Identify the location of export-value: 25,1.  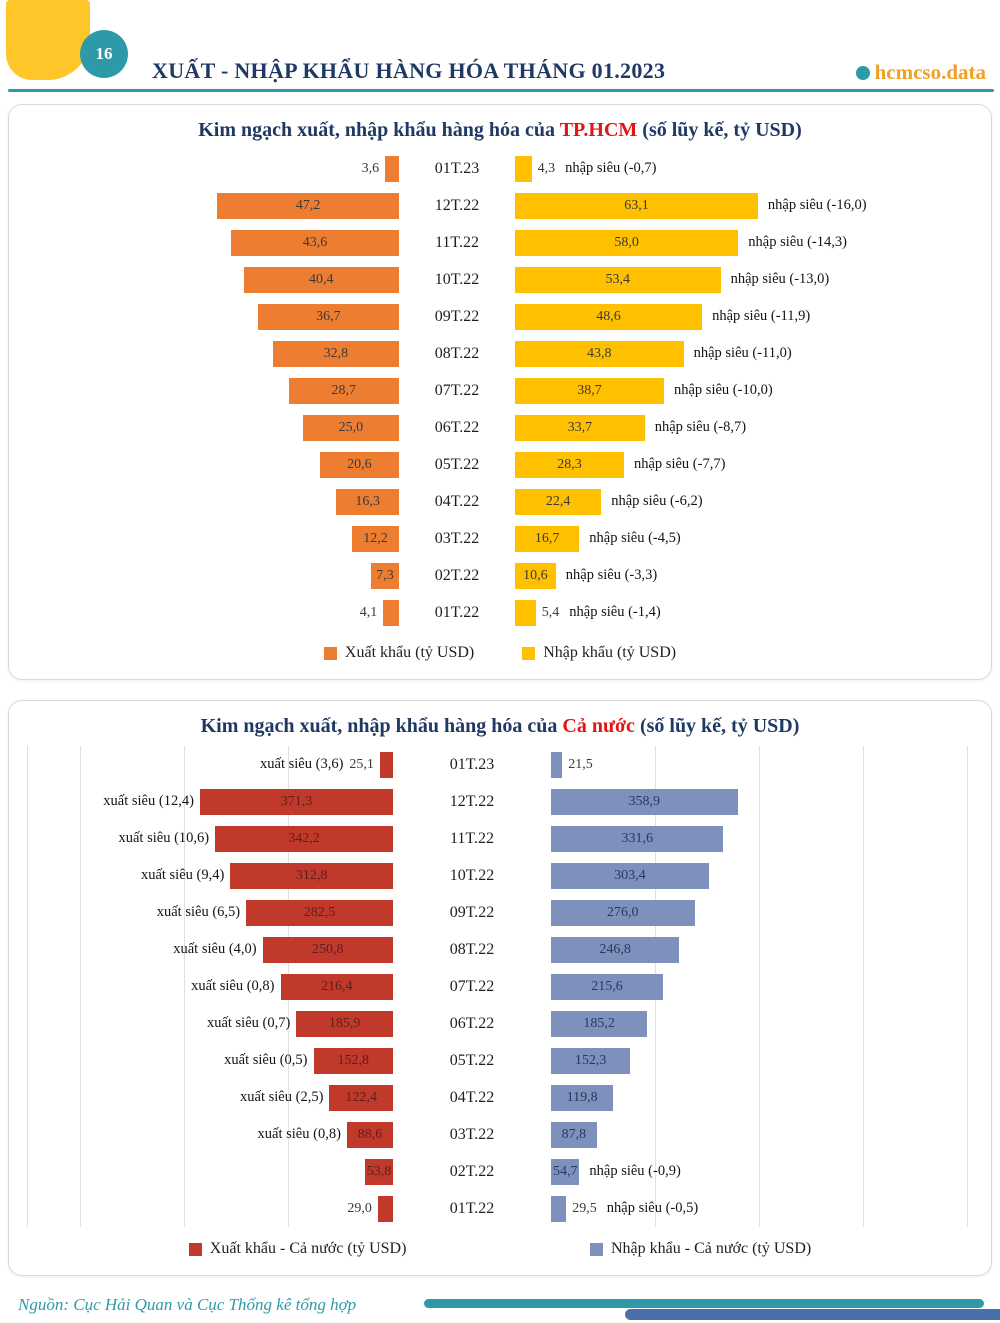
(361, 764).